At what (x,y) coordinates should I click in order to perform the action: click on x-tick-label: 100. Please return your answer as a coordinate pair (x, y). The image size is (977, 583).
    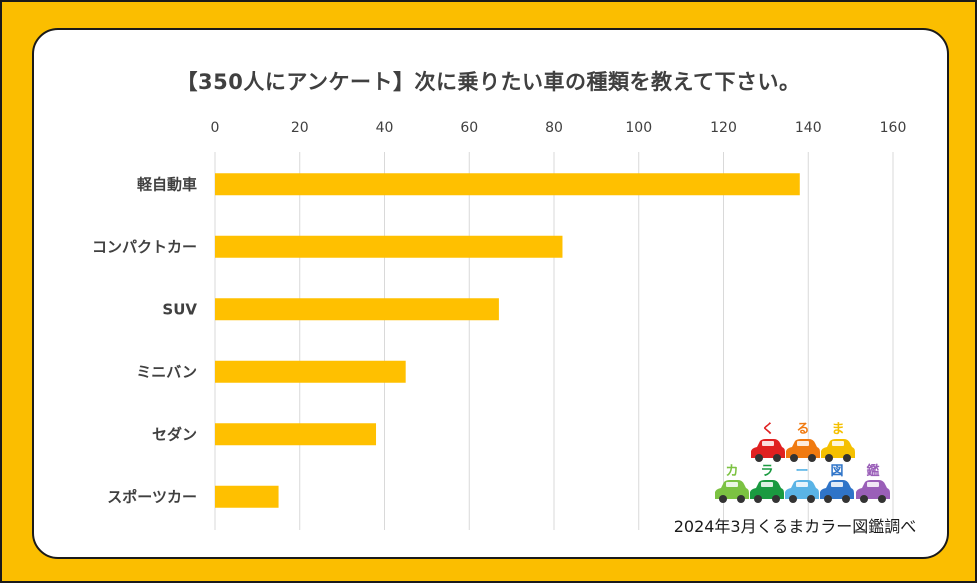
    Looking at the image, I should click on (638, 128).